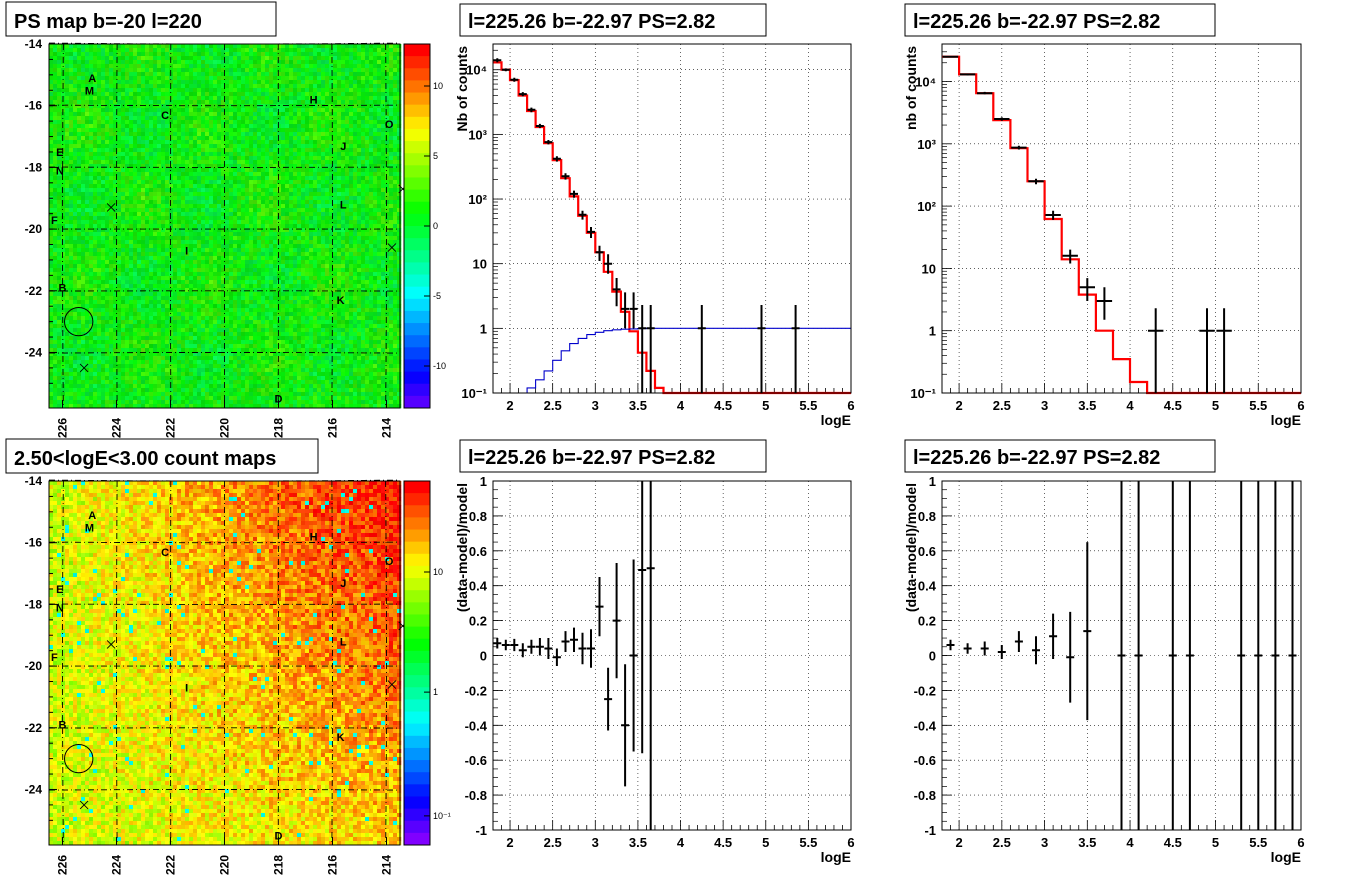 Image resolution: width=1348 pixels, height=875 pixels. What do you see at coordinates (34, 352) in the screenshot?
I see `map-y-tick-label: -24` at bounding box center [34, 352].